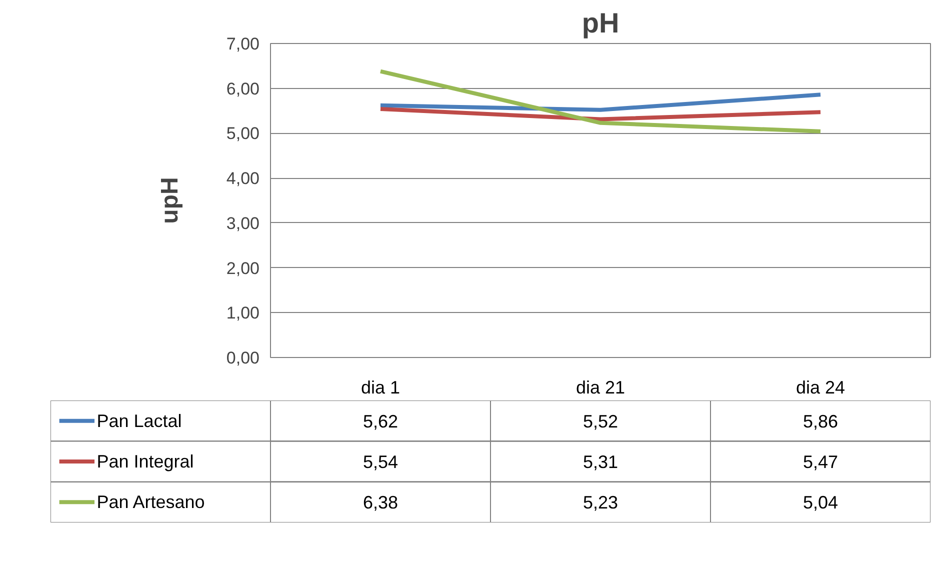 The width and height of the screenshot is (945, 572). Describe the element at coordinates (820, 462) in the screenshot. I see `data-label: 5,47` at that location.